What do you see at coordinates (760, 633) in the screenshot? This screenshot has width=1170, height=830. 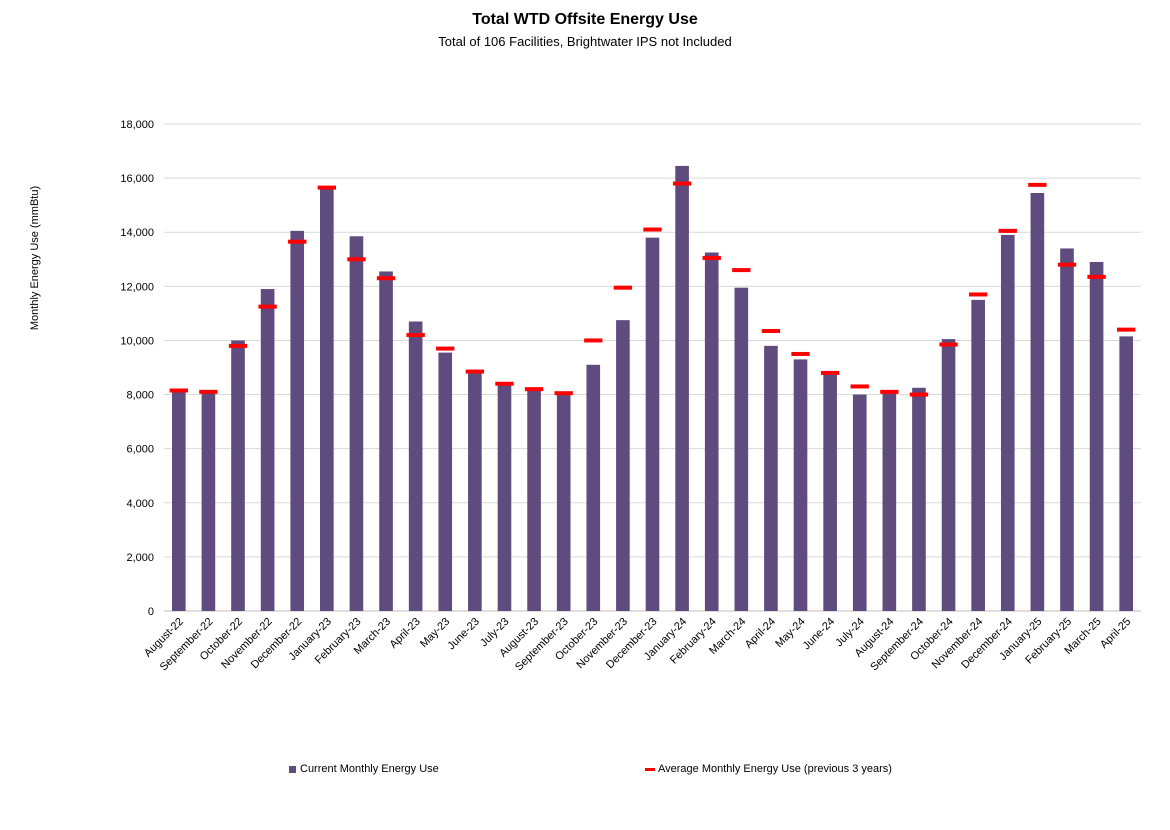 I see `x-tick-label: April-24` at bounding box center [760, 633].